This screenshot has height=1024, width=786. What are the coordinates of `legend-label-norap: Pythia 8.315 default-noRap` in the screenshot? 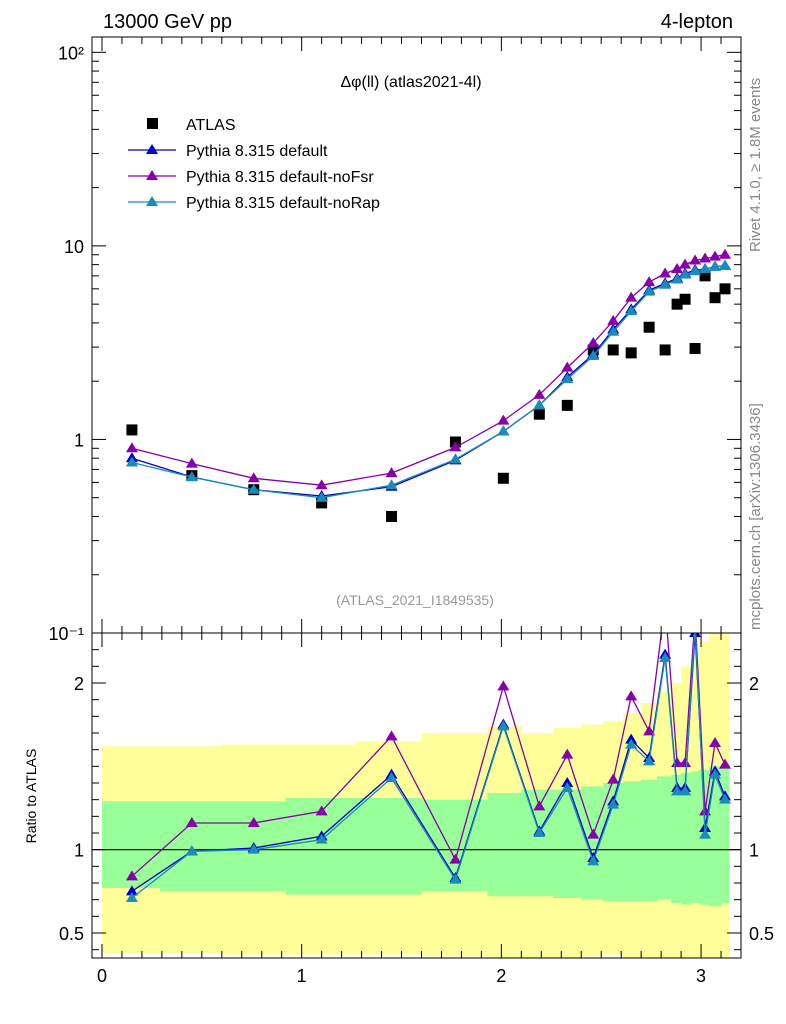 It's located at (283, 203).